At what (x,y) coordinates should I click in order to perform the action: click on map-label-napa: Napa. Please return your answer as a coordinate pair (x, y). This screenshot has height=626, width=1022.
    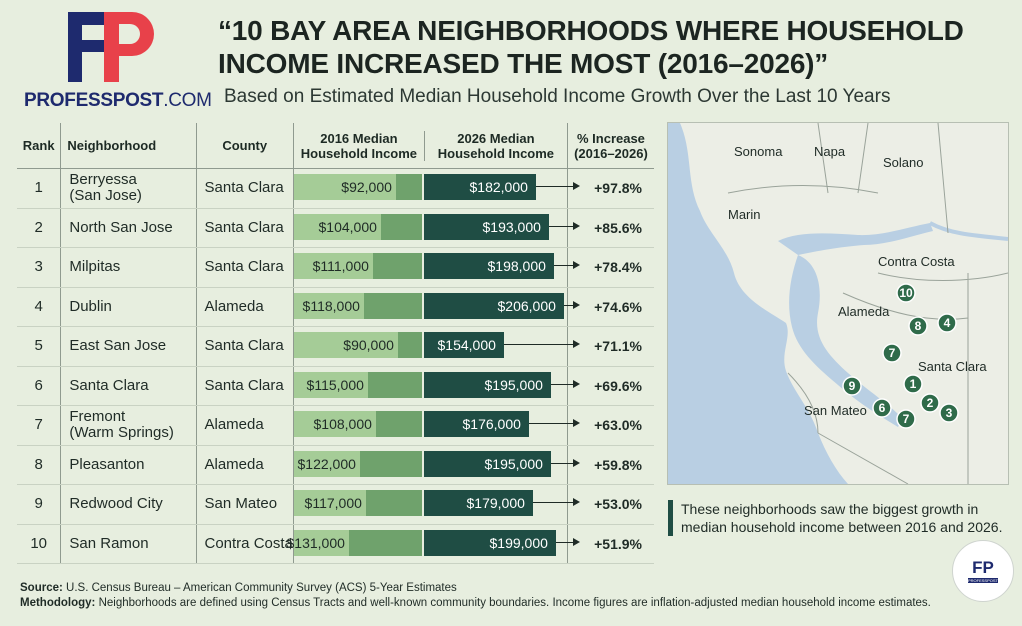
    Looking at the image, I should click on (830, 151).